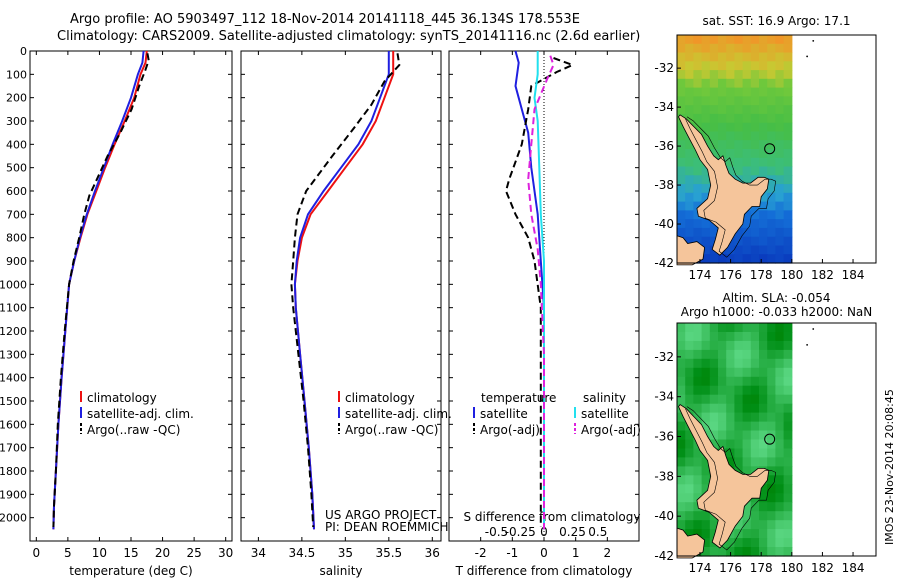  What do you see at coordinates (776, 298) in the screenshot?
I see `sla-map-title: Altim. SLA: -0.054` at bounding box center [776, 298].